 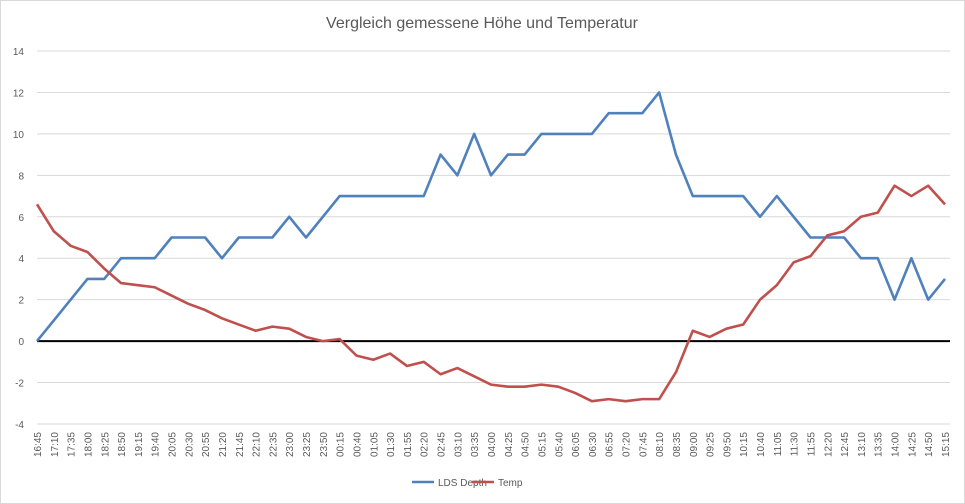 What do you see at coordinates (576, 444) in the screenshot?
I see `x-tick-label: 06:05` at bounding box center [576, 444].